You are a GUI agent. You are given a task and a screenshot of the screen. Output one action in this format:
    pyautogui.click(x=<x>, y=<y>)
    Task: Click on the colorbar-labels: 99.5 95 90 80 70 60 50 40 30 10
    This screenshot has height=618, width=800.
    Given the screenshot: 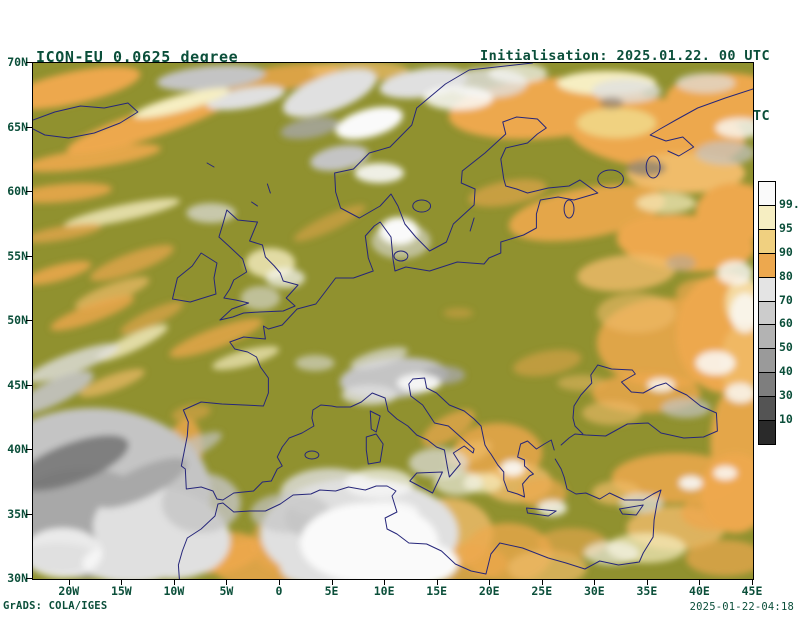 What is the action you would take?
    pyautogui.click(x=789, y=312)
    